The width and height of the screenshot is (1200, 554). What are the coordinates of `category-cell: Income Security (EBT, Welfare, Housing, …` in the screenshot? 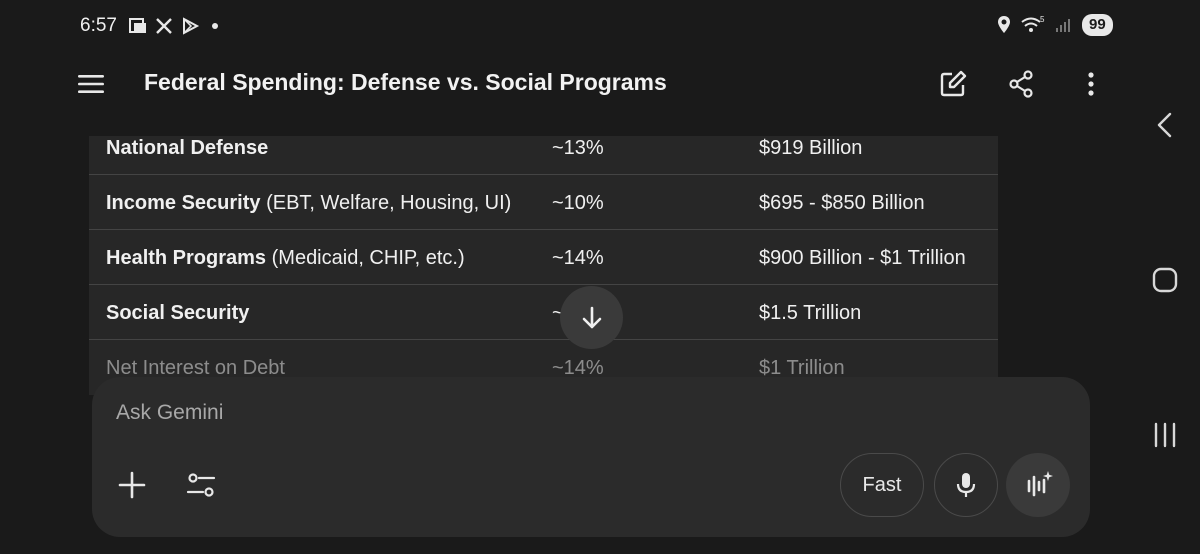 It's located at (308, 203).